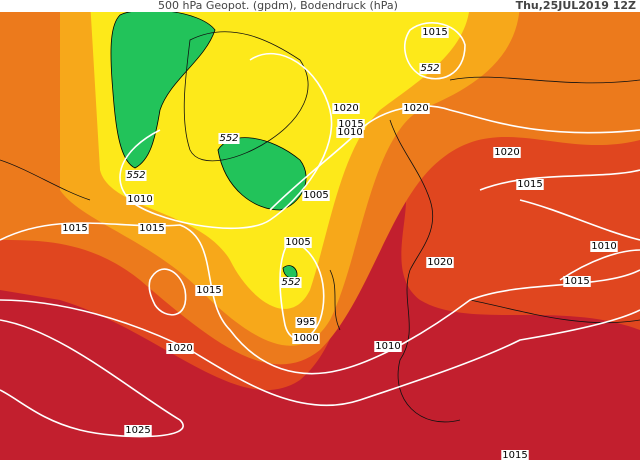  What do you see at coordinates (576, 6) in the screenshot?
I see `header-date: Thu,25JUL2019 12Z` at bounding box center [576, 6].